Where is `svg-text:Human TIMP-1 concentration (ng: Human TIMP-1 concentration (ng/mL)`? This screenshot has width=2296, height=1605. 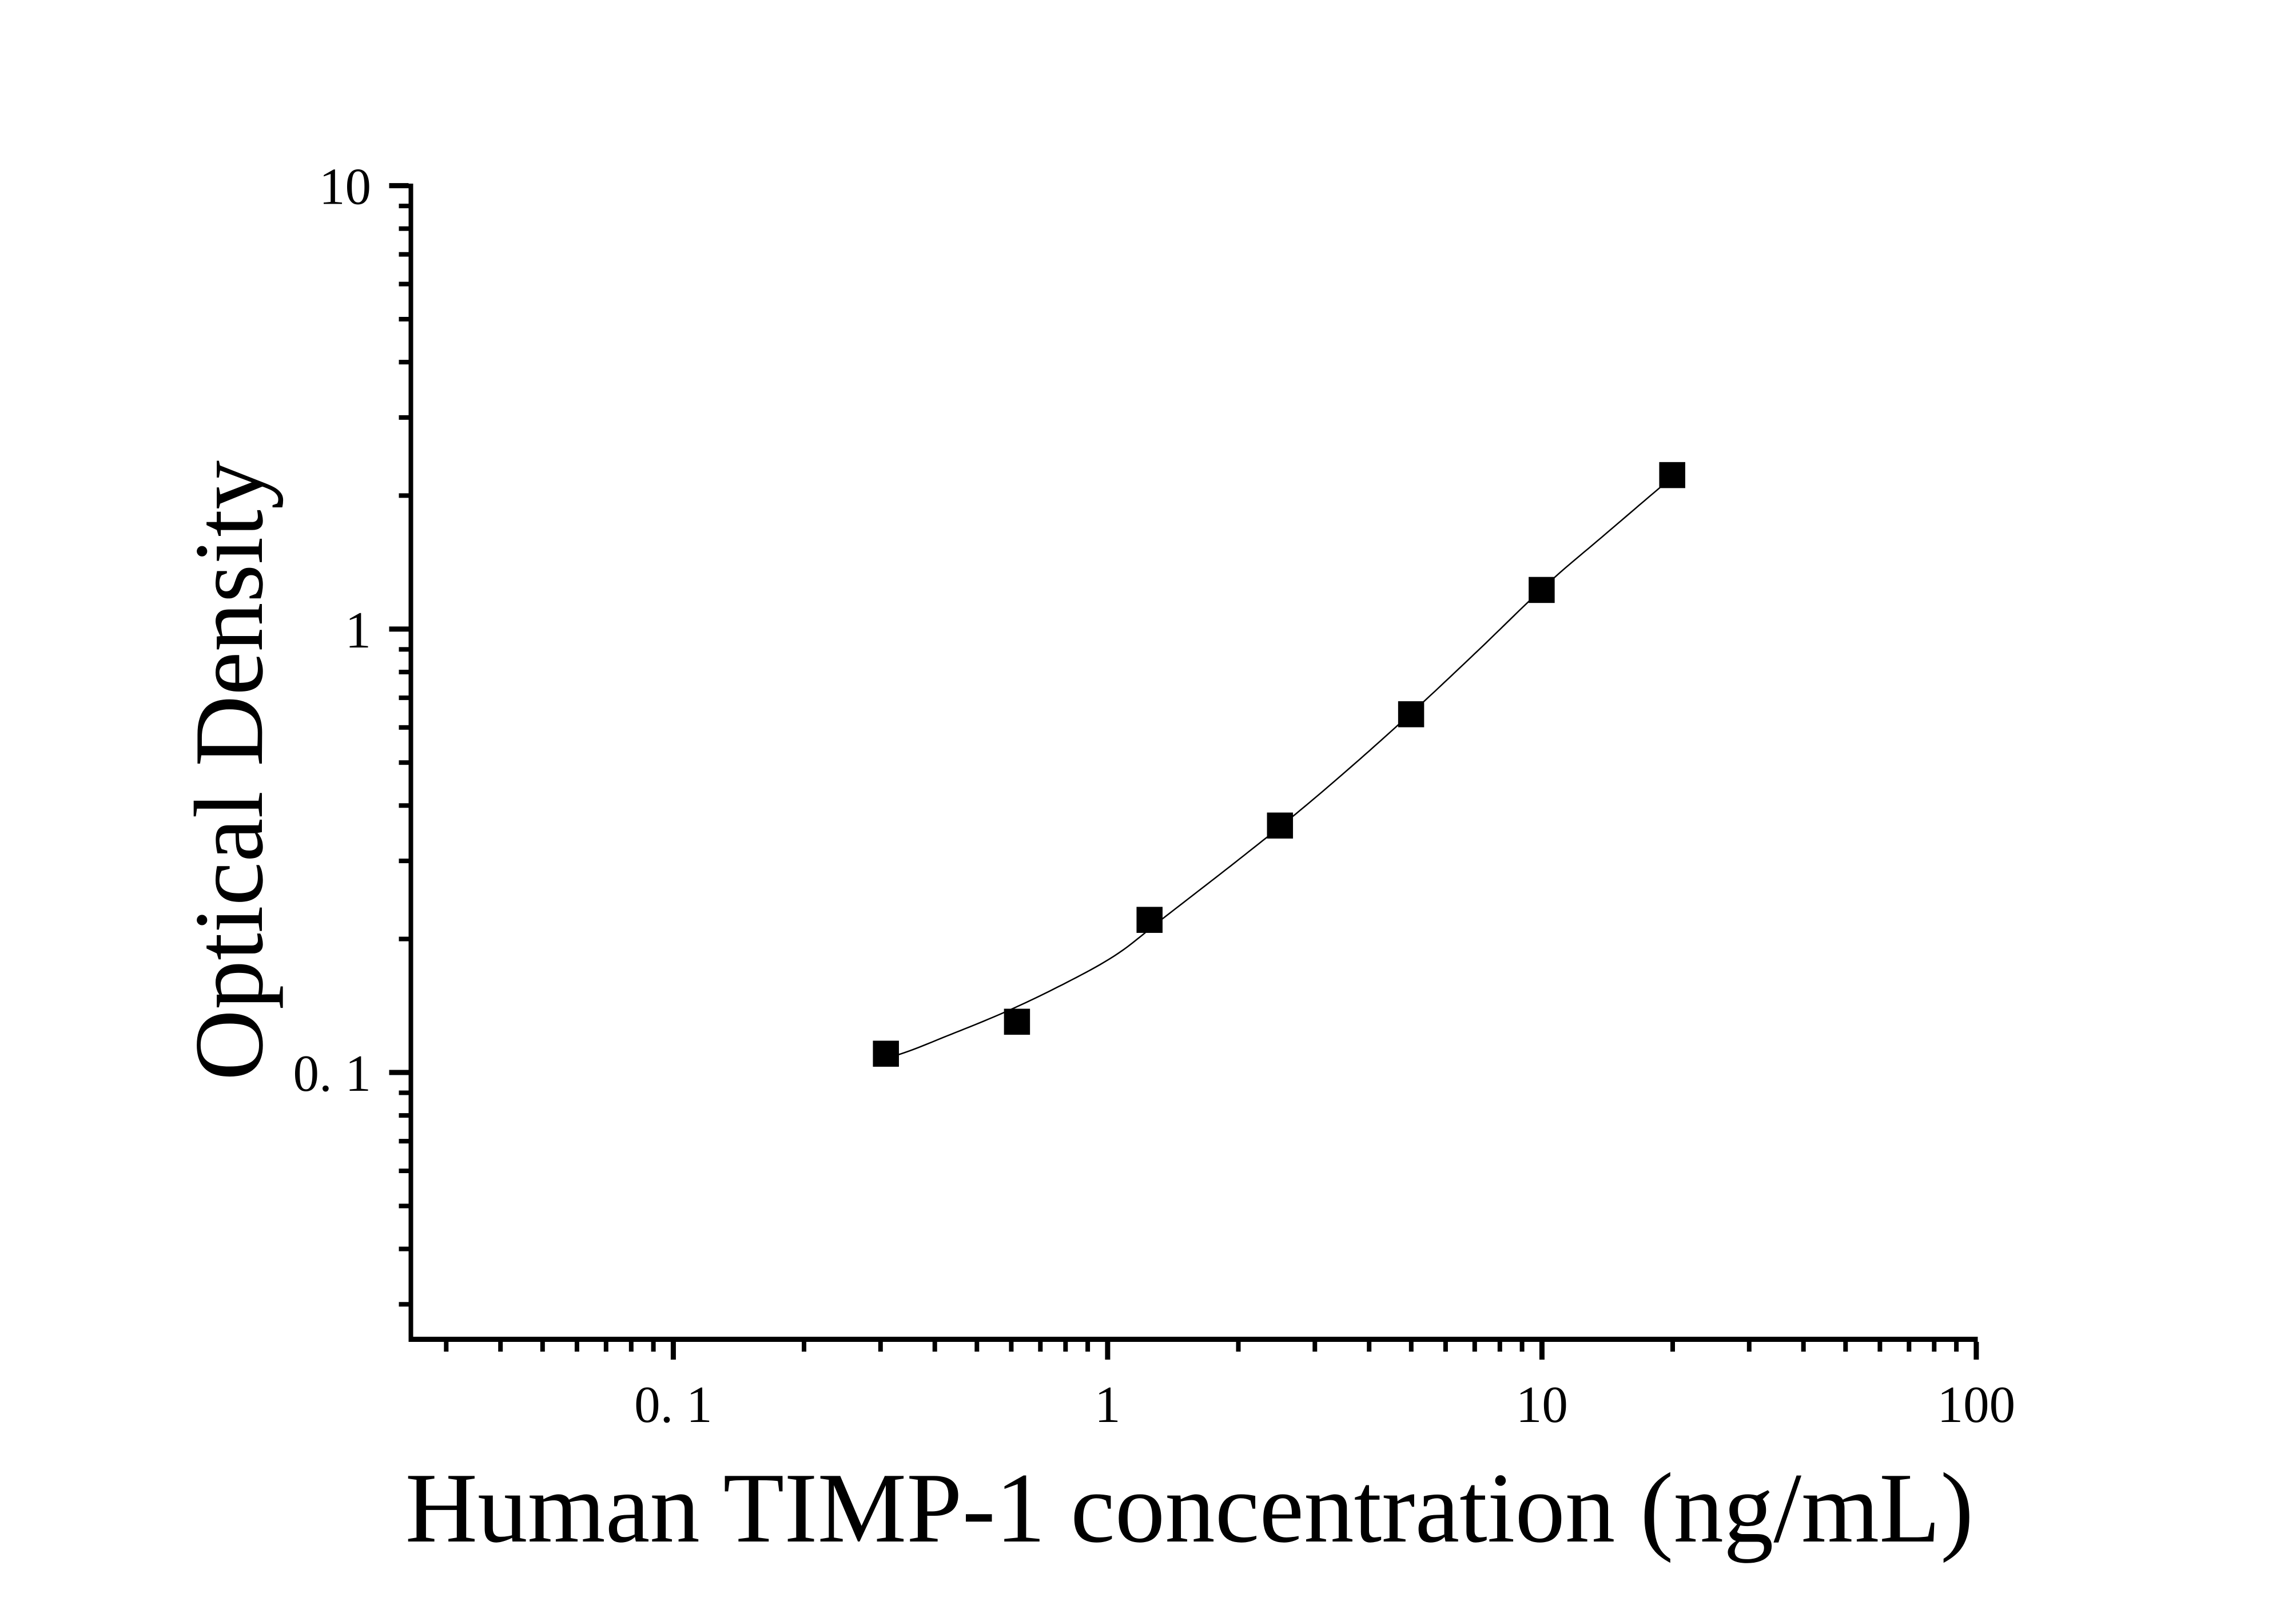 svg-text:Human TIMP-1 concentration (ng: Human TIMP-1 concentration (ng/mL) is located at coordinates (1189, 1507).